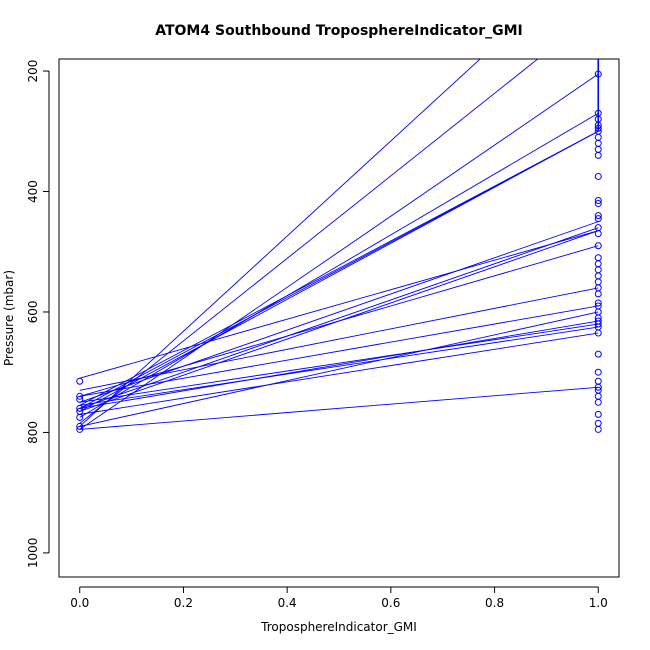 The image size is (650, 650). I want to click on y-tick-label-0: 200, so click(33, 71).